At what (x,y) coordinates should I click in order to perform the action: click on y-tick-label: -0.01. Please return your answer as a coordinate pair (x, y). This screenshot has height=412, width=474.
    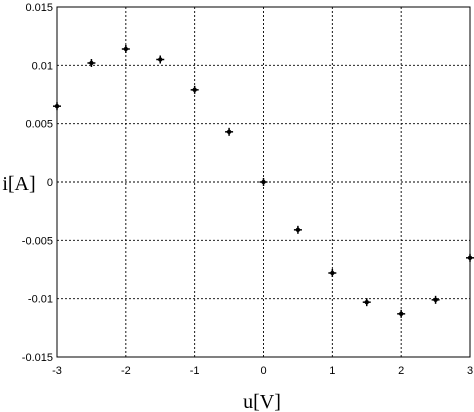
    Looking at the image, I should click on (40, 300).